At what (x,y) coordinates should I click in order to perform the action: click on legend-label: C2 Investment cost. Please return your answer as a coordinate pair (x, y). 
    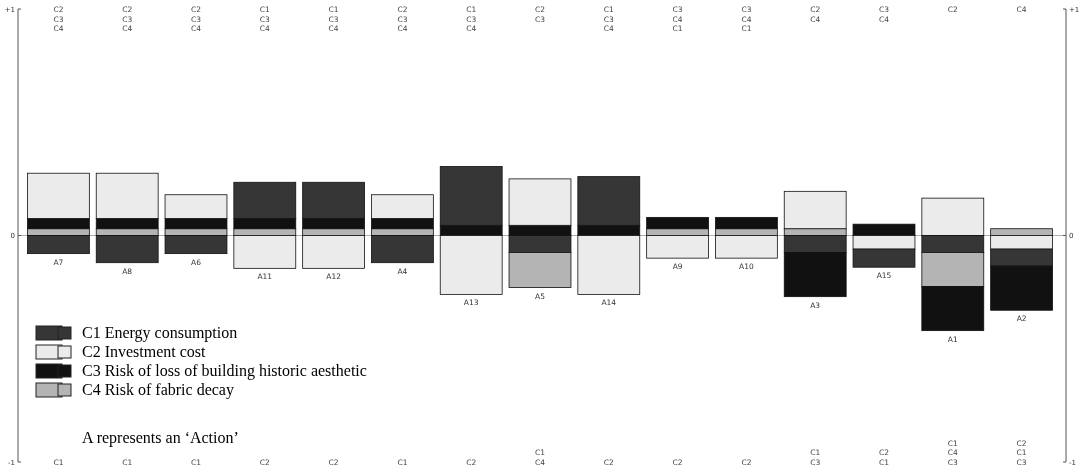
    Looking at the image, I should click on (144, 351).